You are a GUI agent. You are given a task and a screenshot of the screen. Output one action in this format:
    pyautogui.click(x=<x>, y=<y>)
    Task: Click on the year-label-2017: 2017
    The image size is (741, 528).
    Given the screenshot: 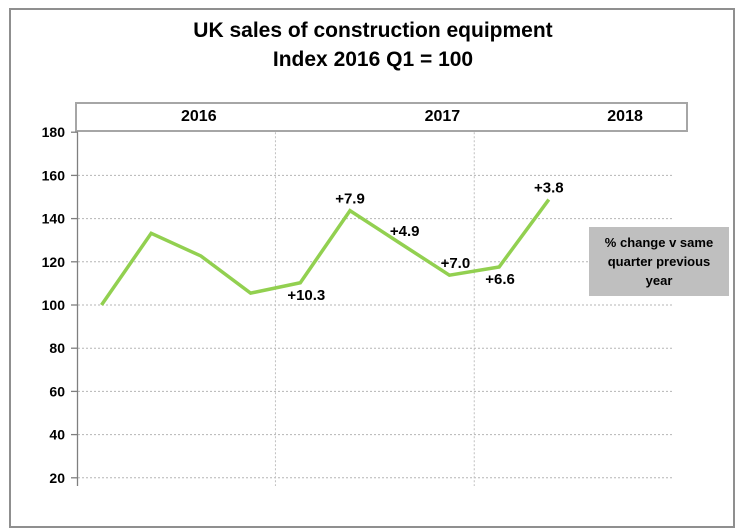 What is the action you would take?
    pyautogui.click(x=442, y=116)
    